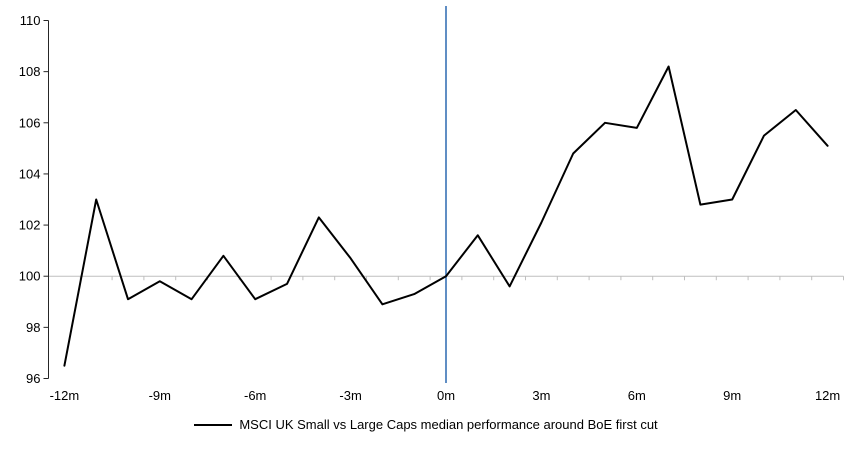  What do you see at coordinates (160, 395) in the screenshot?
I see `x-tick-label: -9m` at bounding box center [160, 395].